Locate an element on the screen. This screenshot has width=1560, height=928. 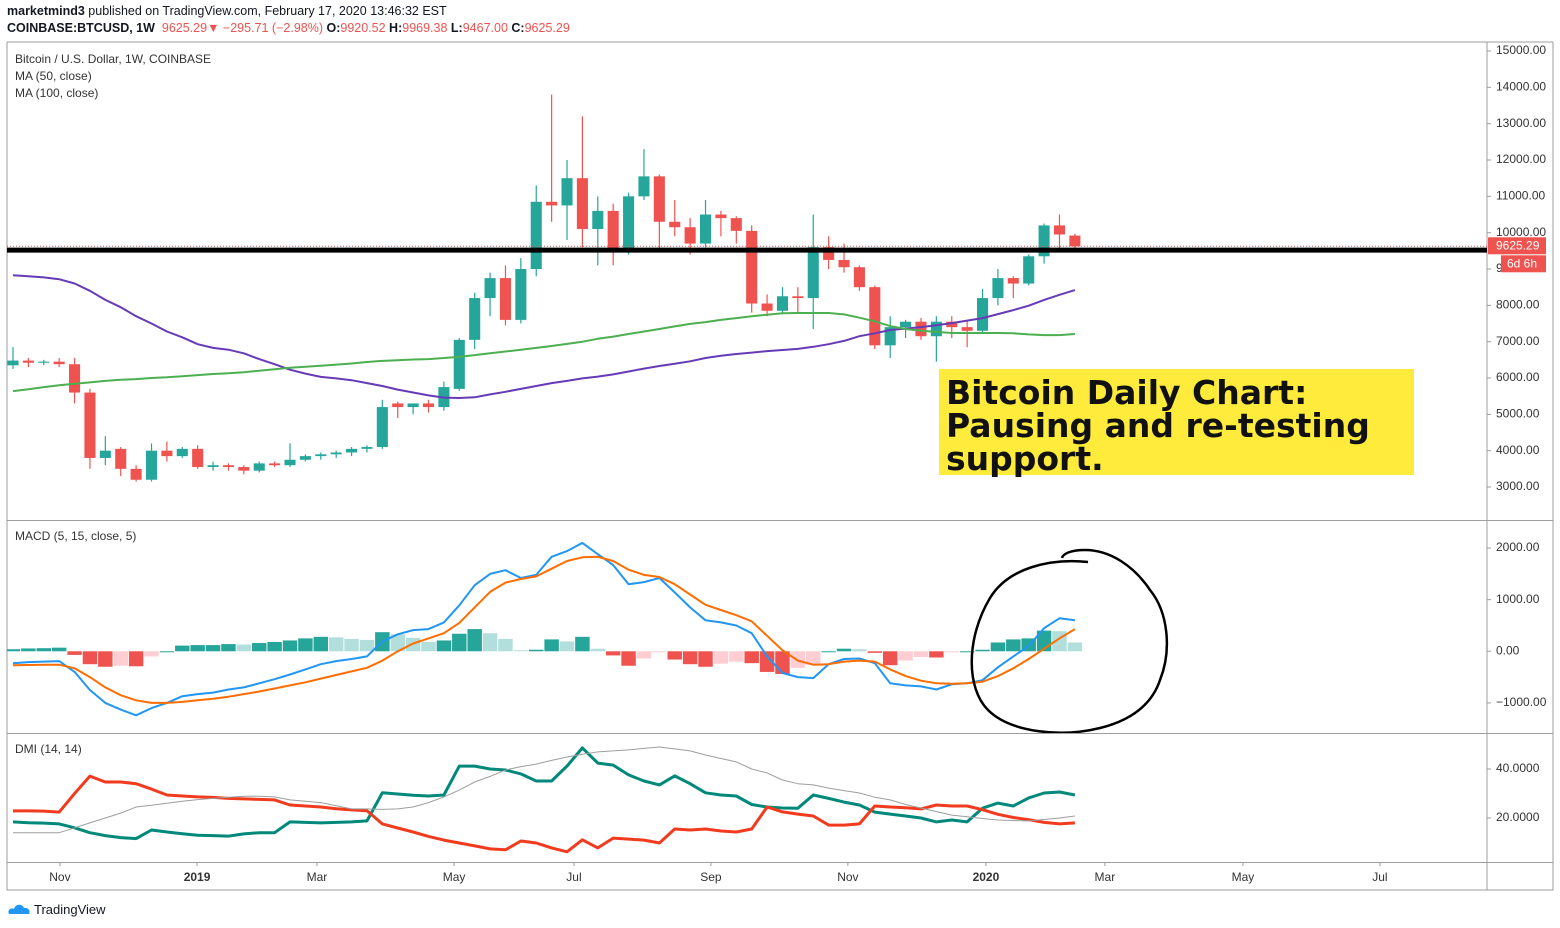
ohlc-label: L: is located at coordinates (456, 28).